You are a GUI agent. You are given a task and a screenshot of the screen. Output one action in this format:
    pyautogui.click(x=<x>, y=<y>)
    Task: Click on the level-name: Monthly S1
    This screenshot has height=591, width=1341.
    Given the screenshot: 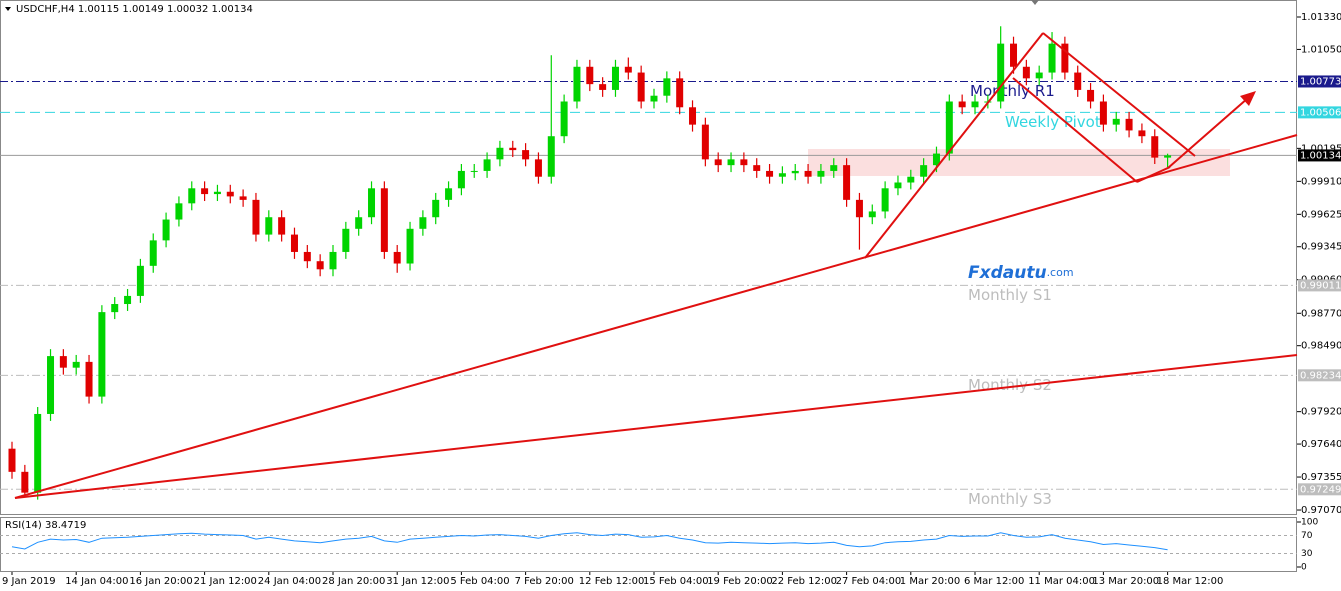 What is the action you would take?
    pyautogui.click(x=1010, y=295)
    